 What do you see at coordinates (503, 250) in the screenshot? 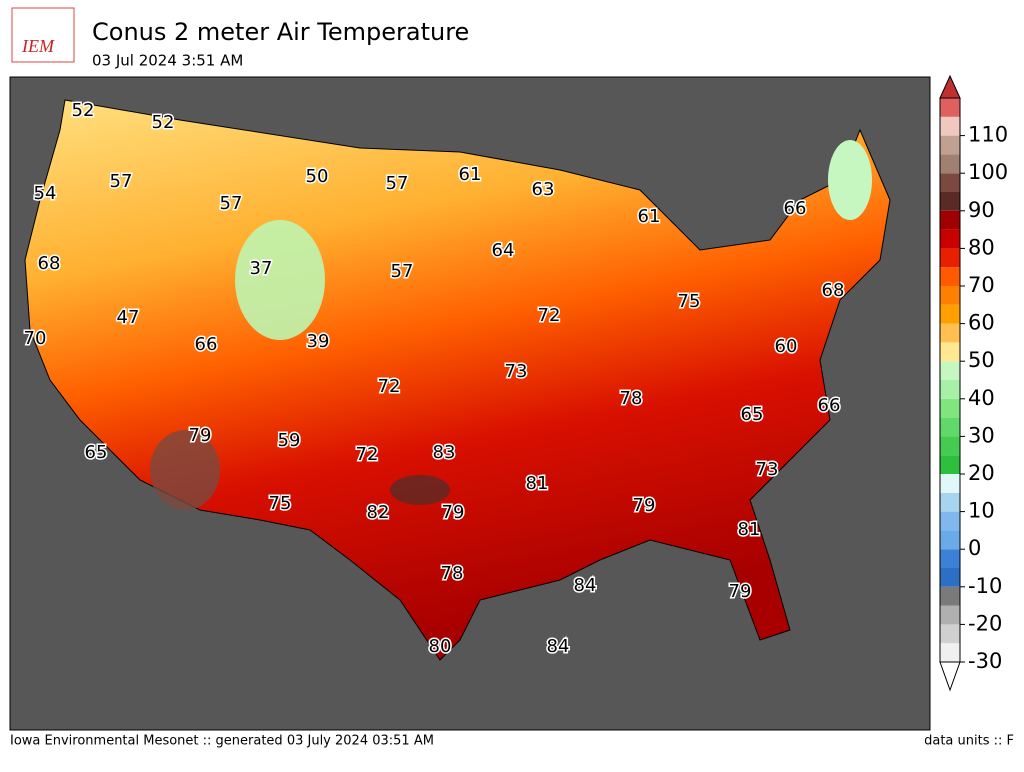
I see `temperature-label: 64` at bounding box center [503, 250].